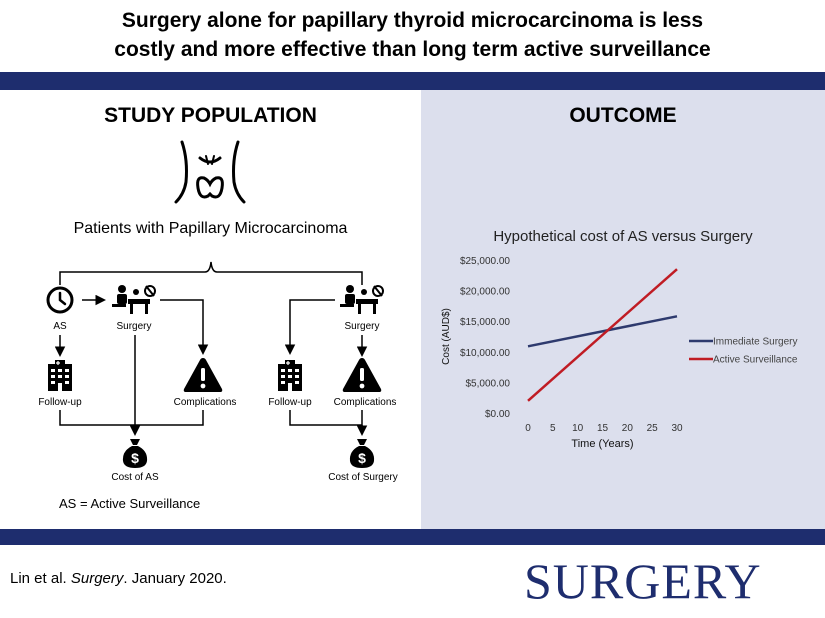  Describe the element at coordinates (60, 326) in the screenshot. I see `as-label: AS` at that location.